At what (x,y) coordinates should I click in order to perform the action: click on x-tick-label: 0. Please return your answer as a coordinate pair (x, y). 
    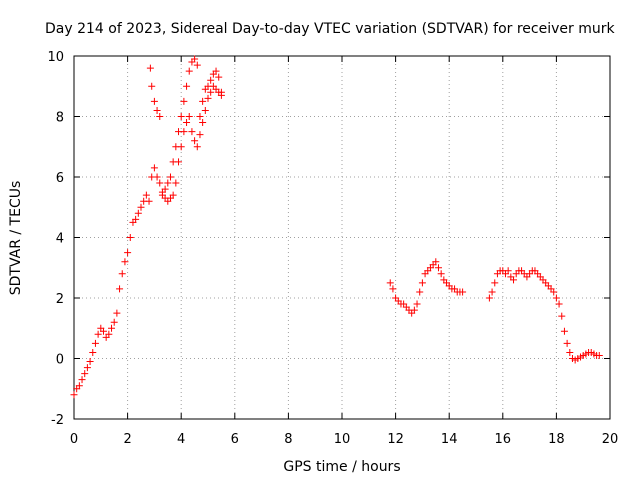
    Looking at the image, I should click on (74, 439).